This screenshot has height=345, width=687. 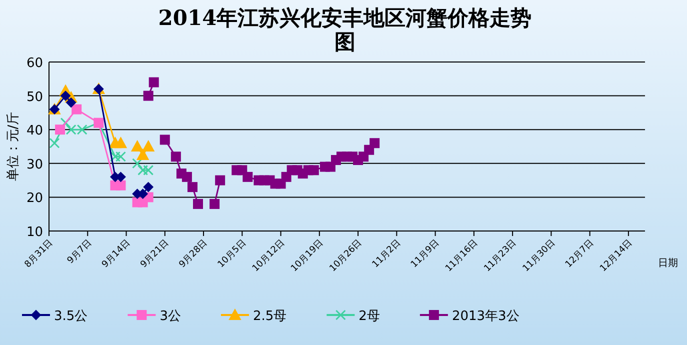 I want to click on y-tick-label: 20, so click(x=34, y=198).